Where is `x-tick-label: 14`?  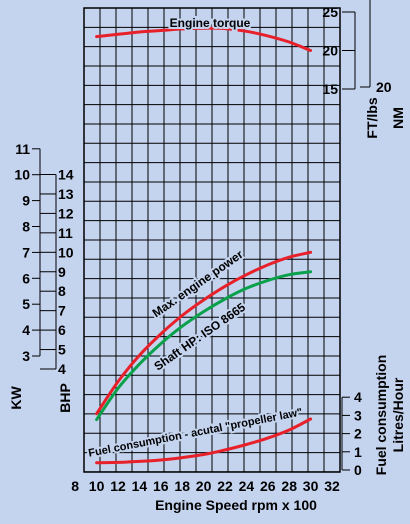 x-tick-label: 14 is located at coordinates (140, 486).